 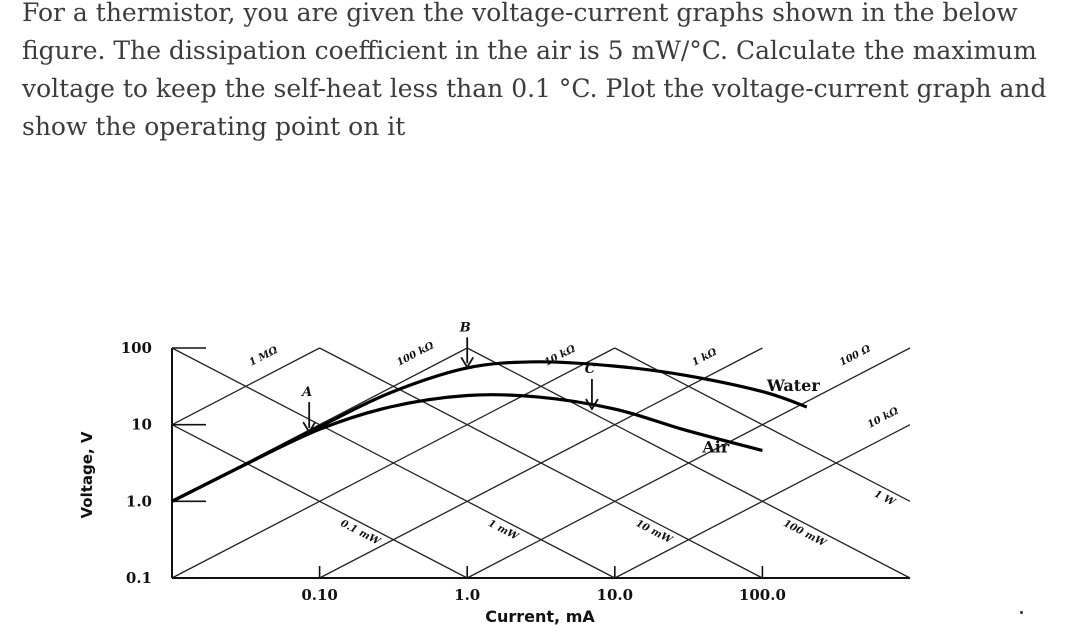 I want to click on series-lines, so click(x=489, y=431).